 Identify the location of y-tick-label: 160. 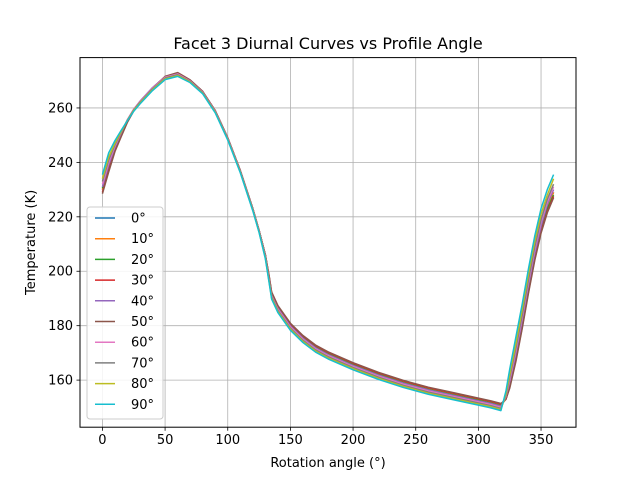
(60, 381).